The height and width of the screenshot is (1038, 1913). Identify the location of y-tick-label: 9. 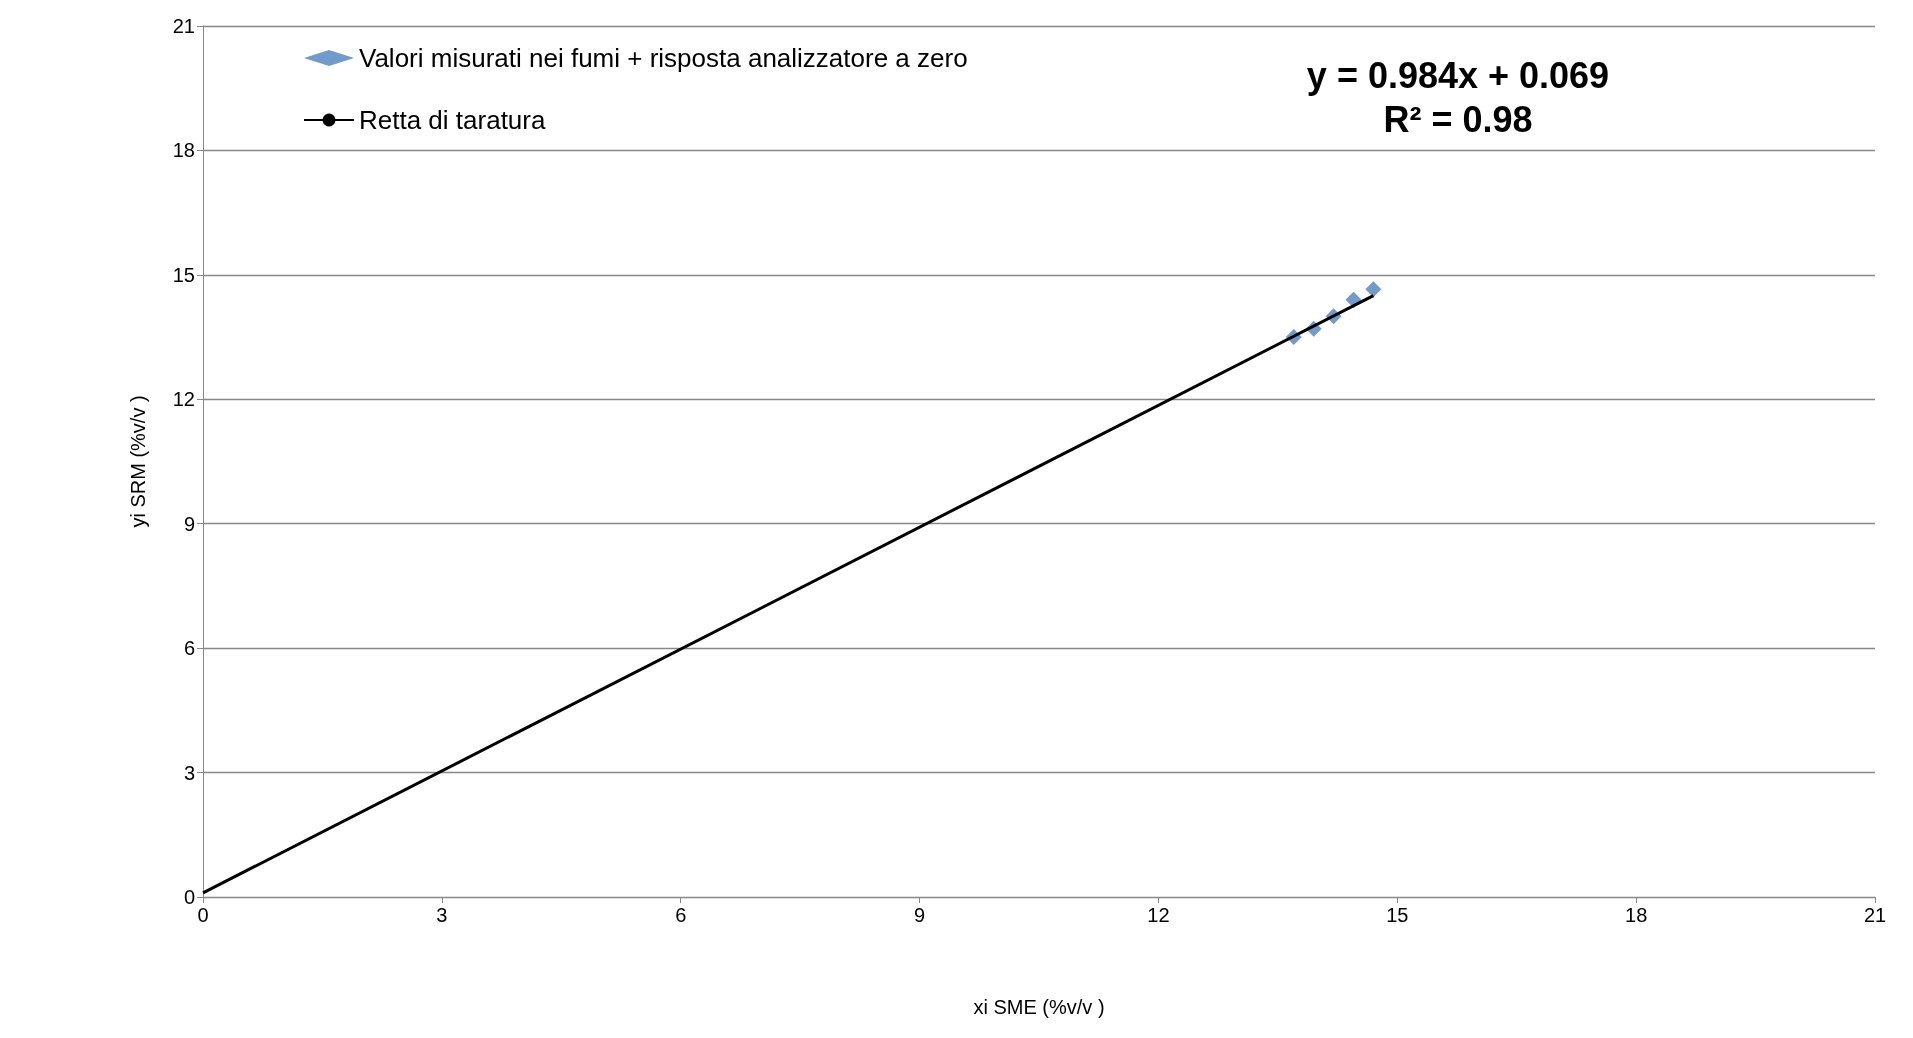
(189, 523).